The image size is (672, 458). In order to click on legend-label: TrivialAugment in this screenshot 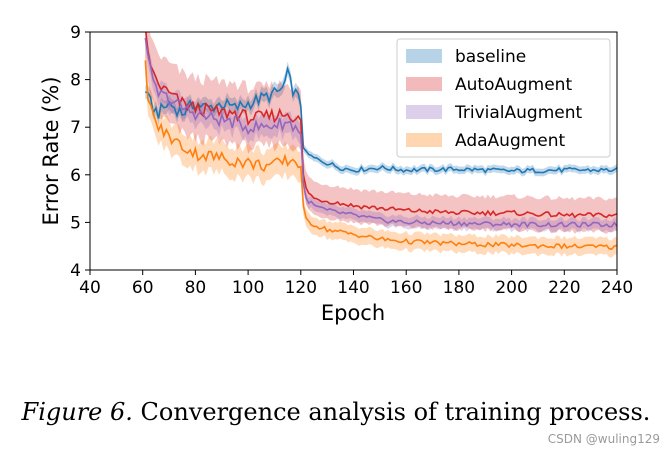, I will do `click(518, 113)`.